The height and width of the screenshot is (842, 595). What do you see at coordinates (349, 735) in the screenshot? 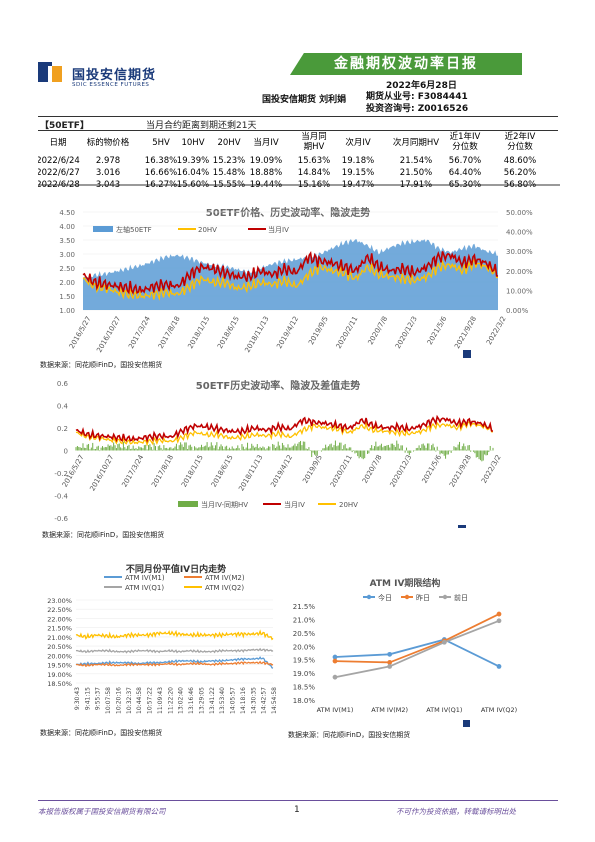
I see `chart4-source: 数据来源：同花顺iFinD，国投安信期货` at bounding box center [349, 735].